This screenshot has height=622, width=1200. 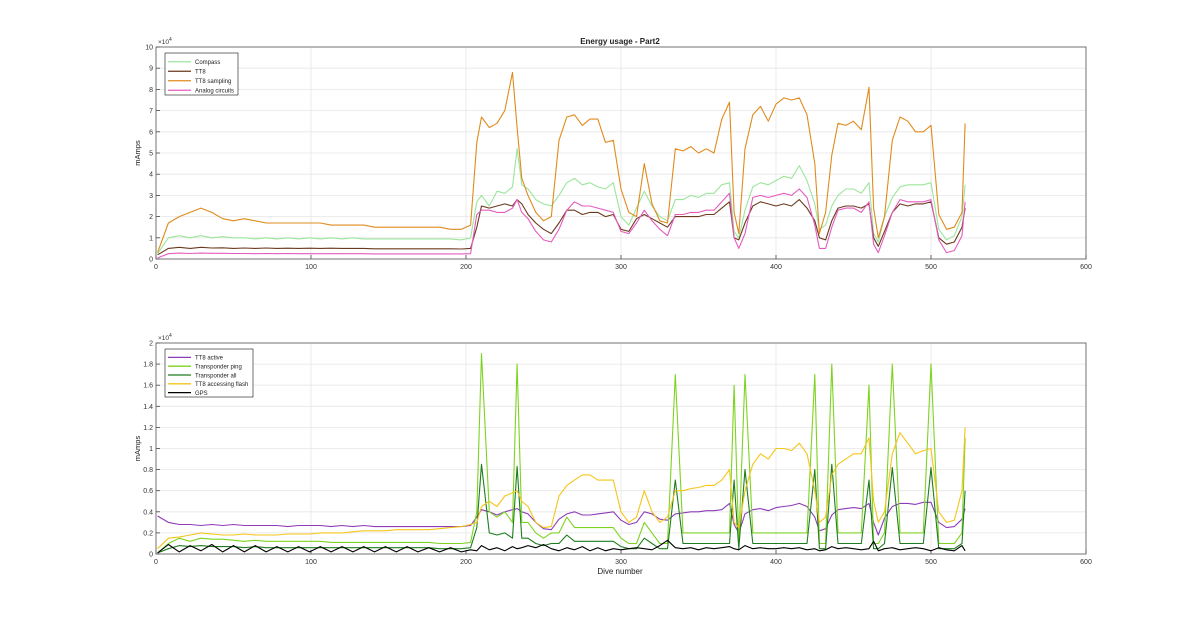 What do you see at coordinates (620, 571) in the screenshot?
I see `x-axis-label: Dive number` at bounding box center [620, 571].